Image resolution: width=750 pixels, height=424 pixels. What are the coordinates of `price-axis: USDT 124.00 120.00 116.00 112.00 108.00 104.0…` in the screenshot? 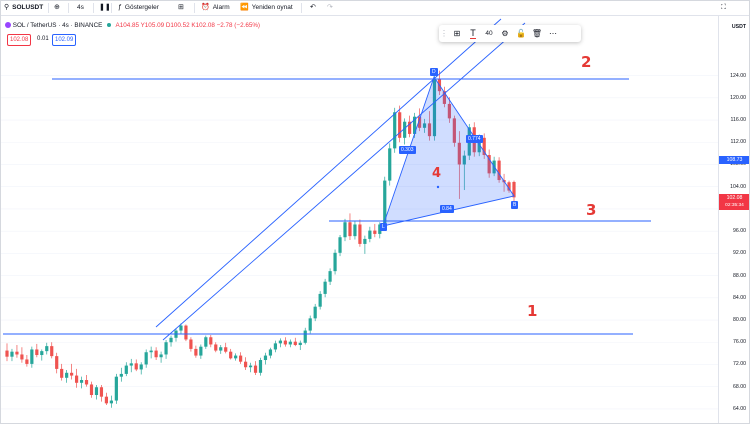 It's located at (733, 219).